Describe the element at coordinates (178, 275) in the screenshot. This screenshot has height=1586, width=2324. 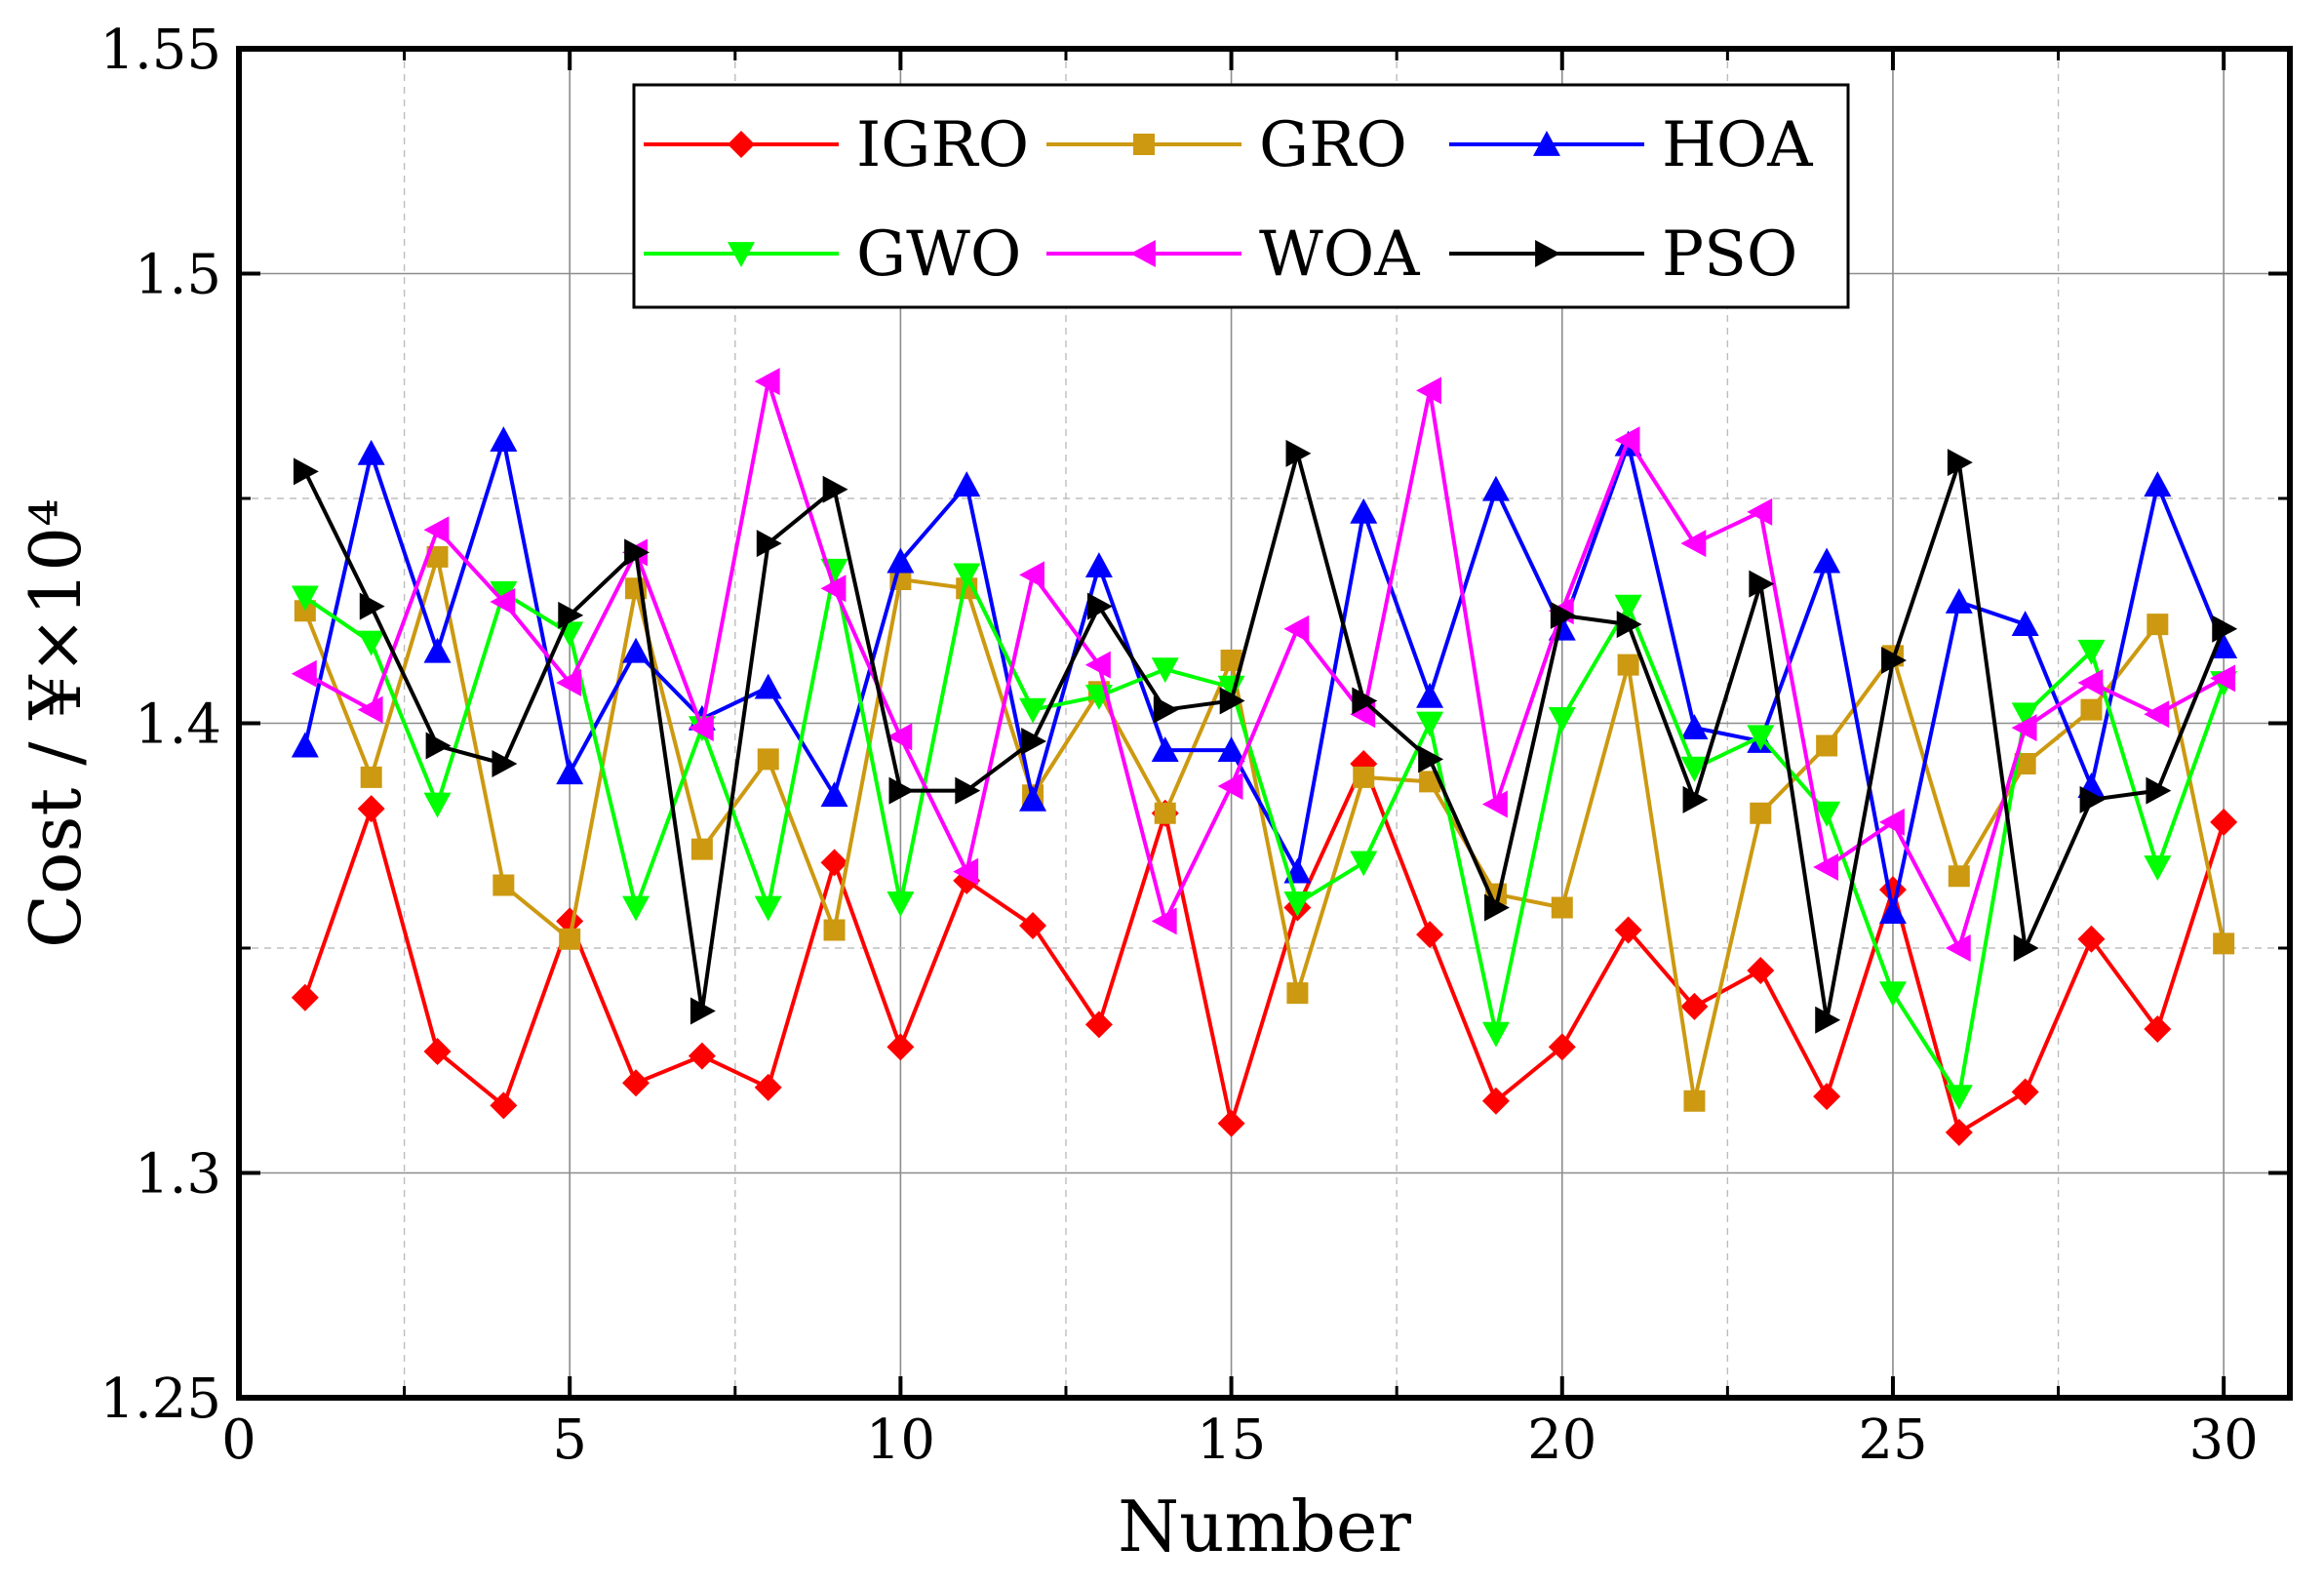
I see `y-tick-label: 1.5` at that location.